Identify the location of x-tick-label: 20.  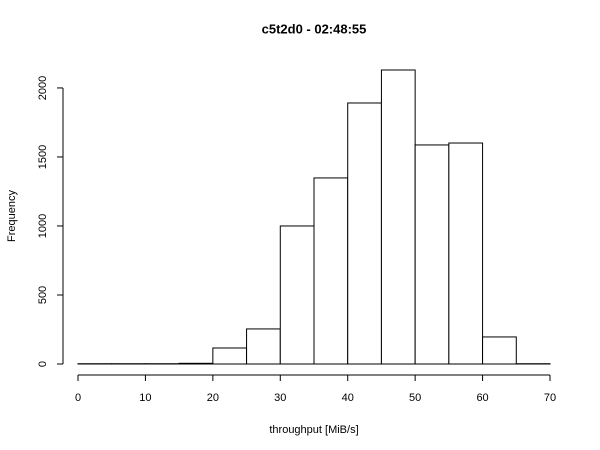
(213, 398).